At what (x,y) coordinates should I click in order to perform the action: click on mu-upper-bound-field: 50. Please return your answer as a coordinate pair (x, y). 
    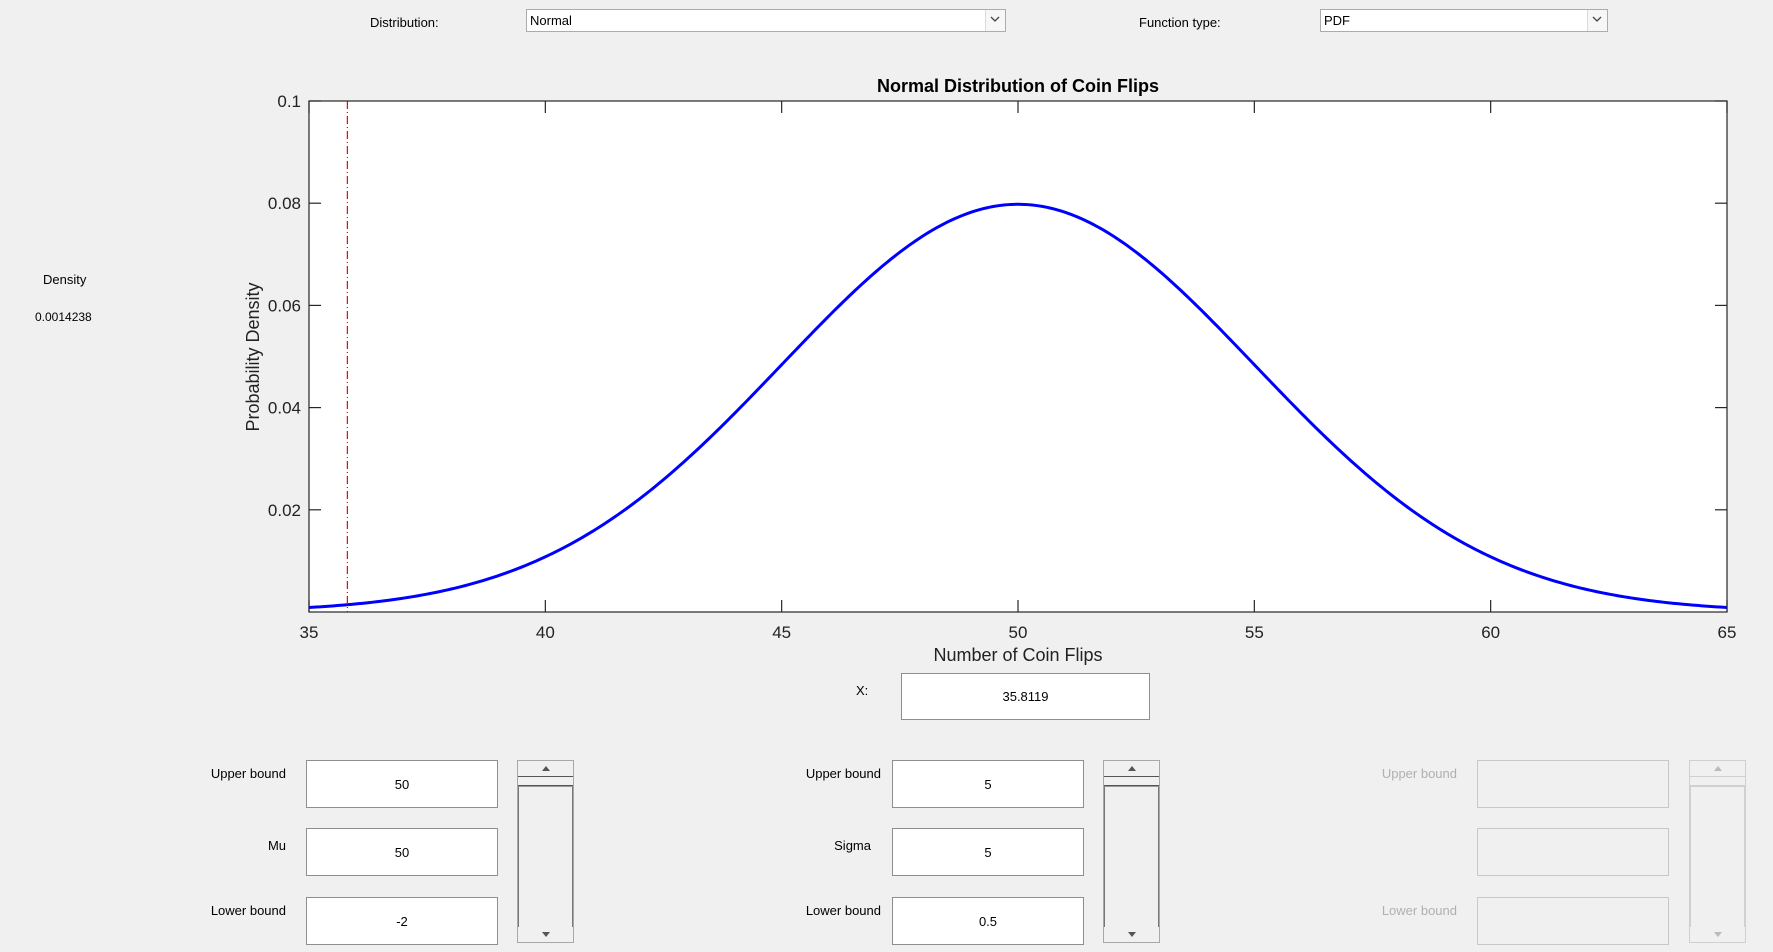
    Looking at the image, I should click on (402, 784).